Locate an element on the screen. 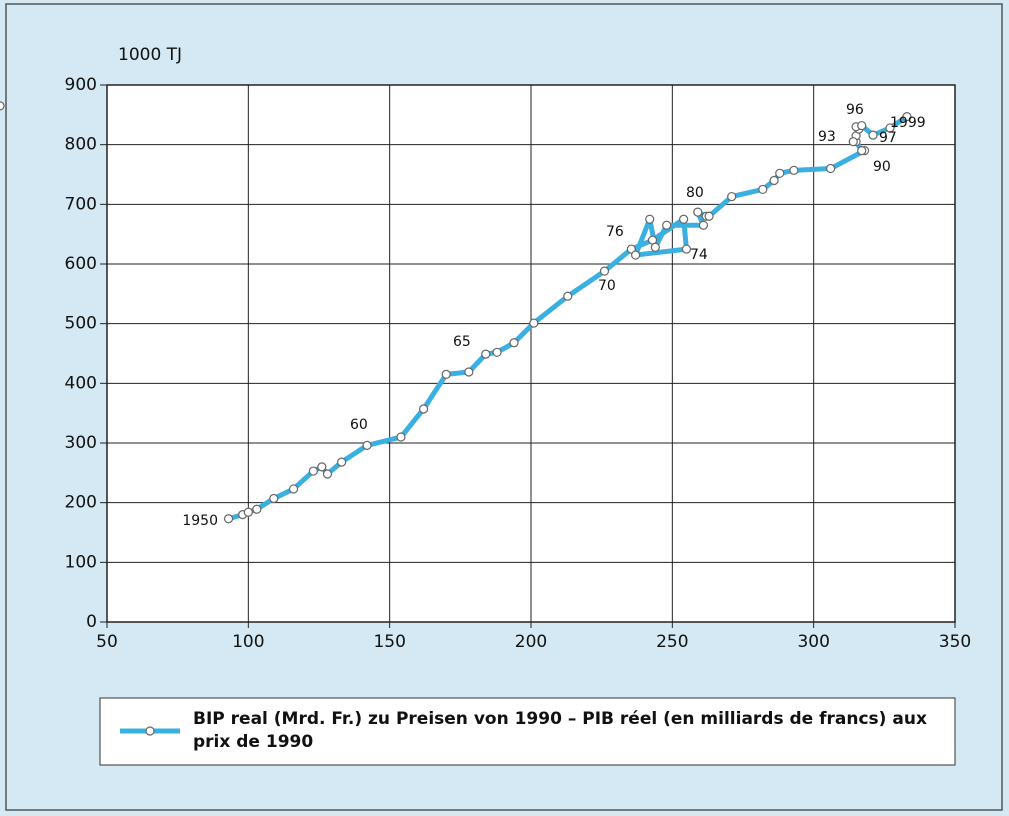 The height and width of the screenshot is (816, 1009). y-tick-label: 800 is located at coordinates (81, 145).